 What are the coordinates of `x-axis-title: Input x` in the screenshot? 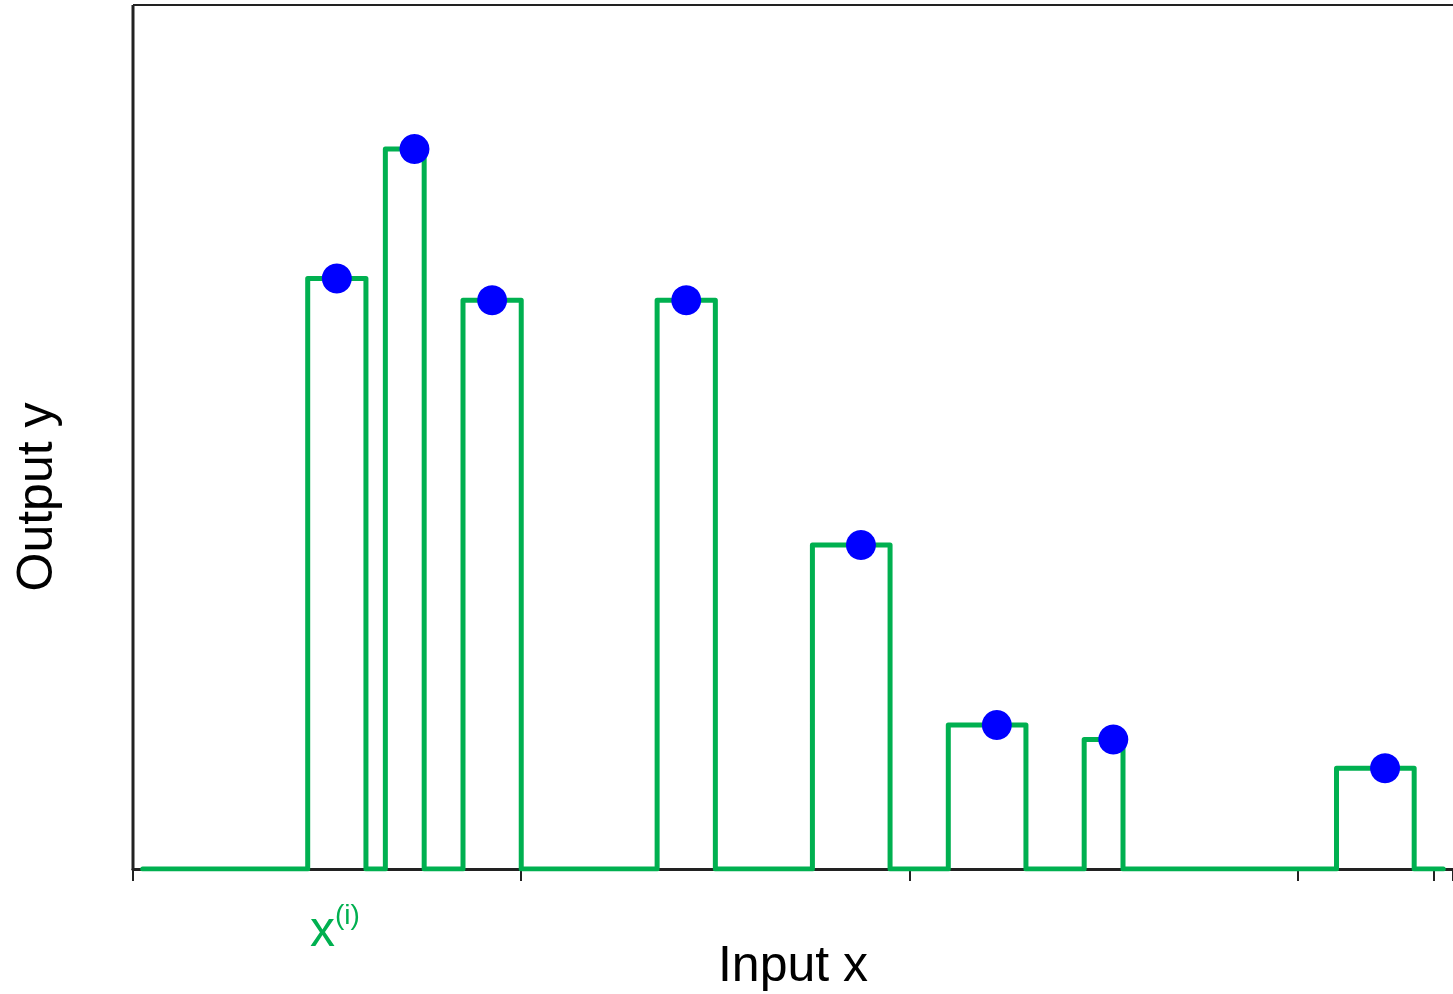 It's located at (793, 964).